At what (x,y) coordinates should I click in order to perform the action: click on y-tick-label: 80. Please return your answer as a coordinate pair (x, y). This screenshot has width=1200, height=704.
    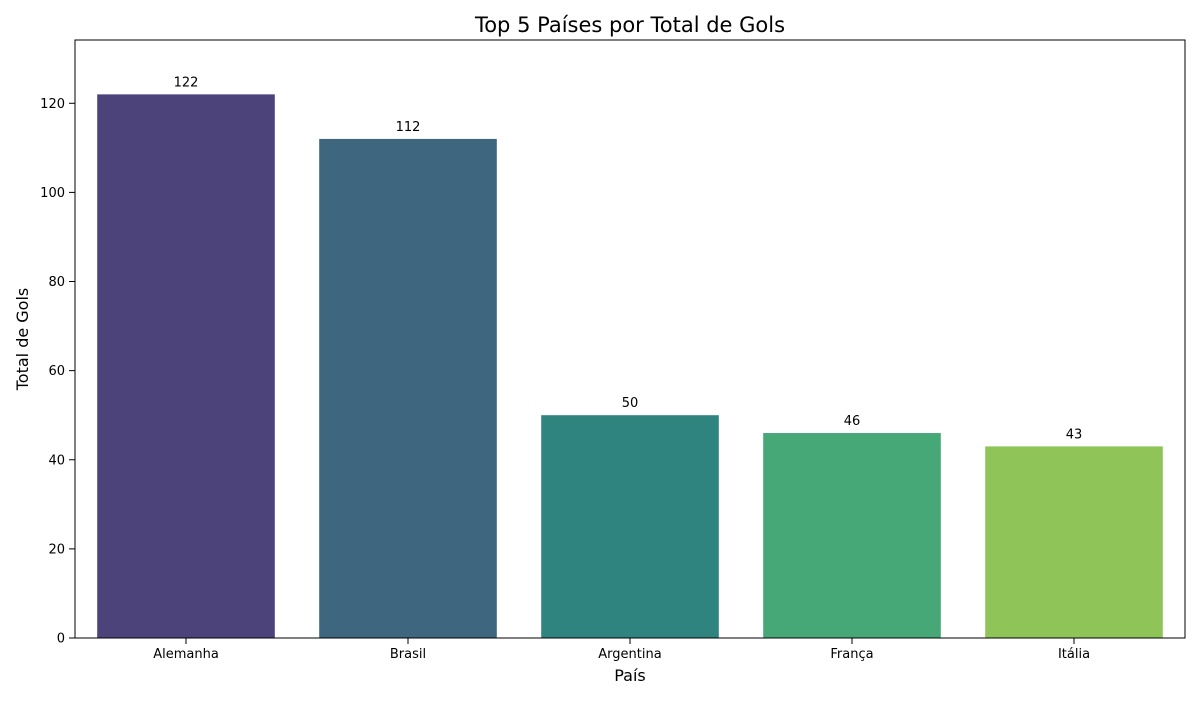
    Looking at the image, I should click on (56, 282).